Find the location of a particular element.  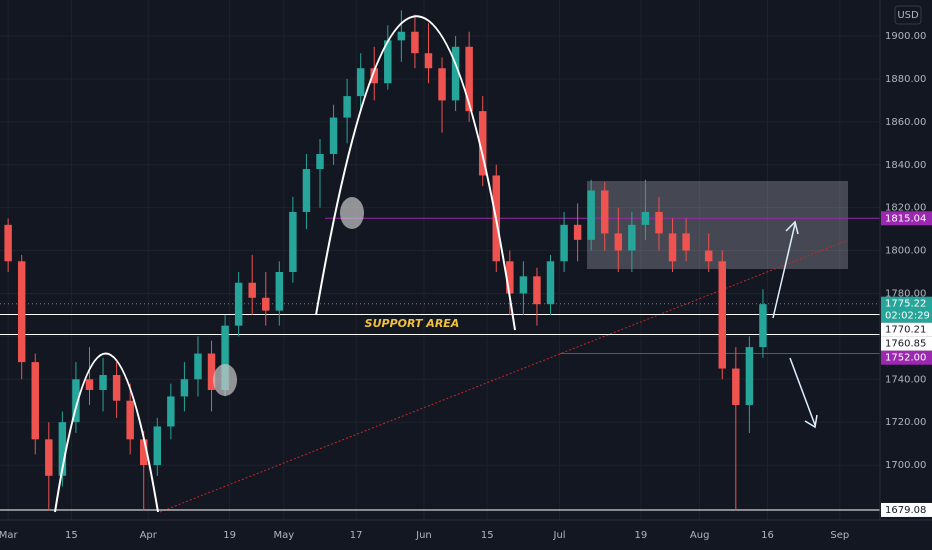

arrows is located at coordinates (795, 324).